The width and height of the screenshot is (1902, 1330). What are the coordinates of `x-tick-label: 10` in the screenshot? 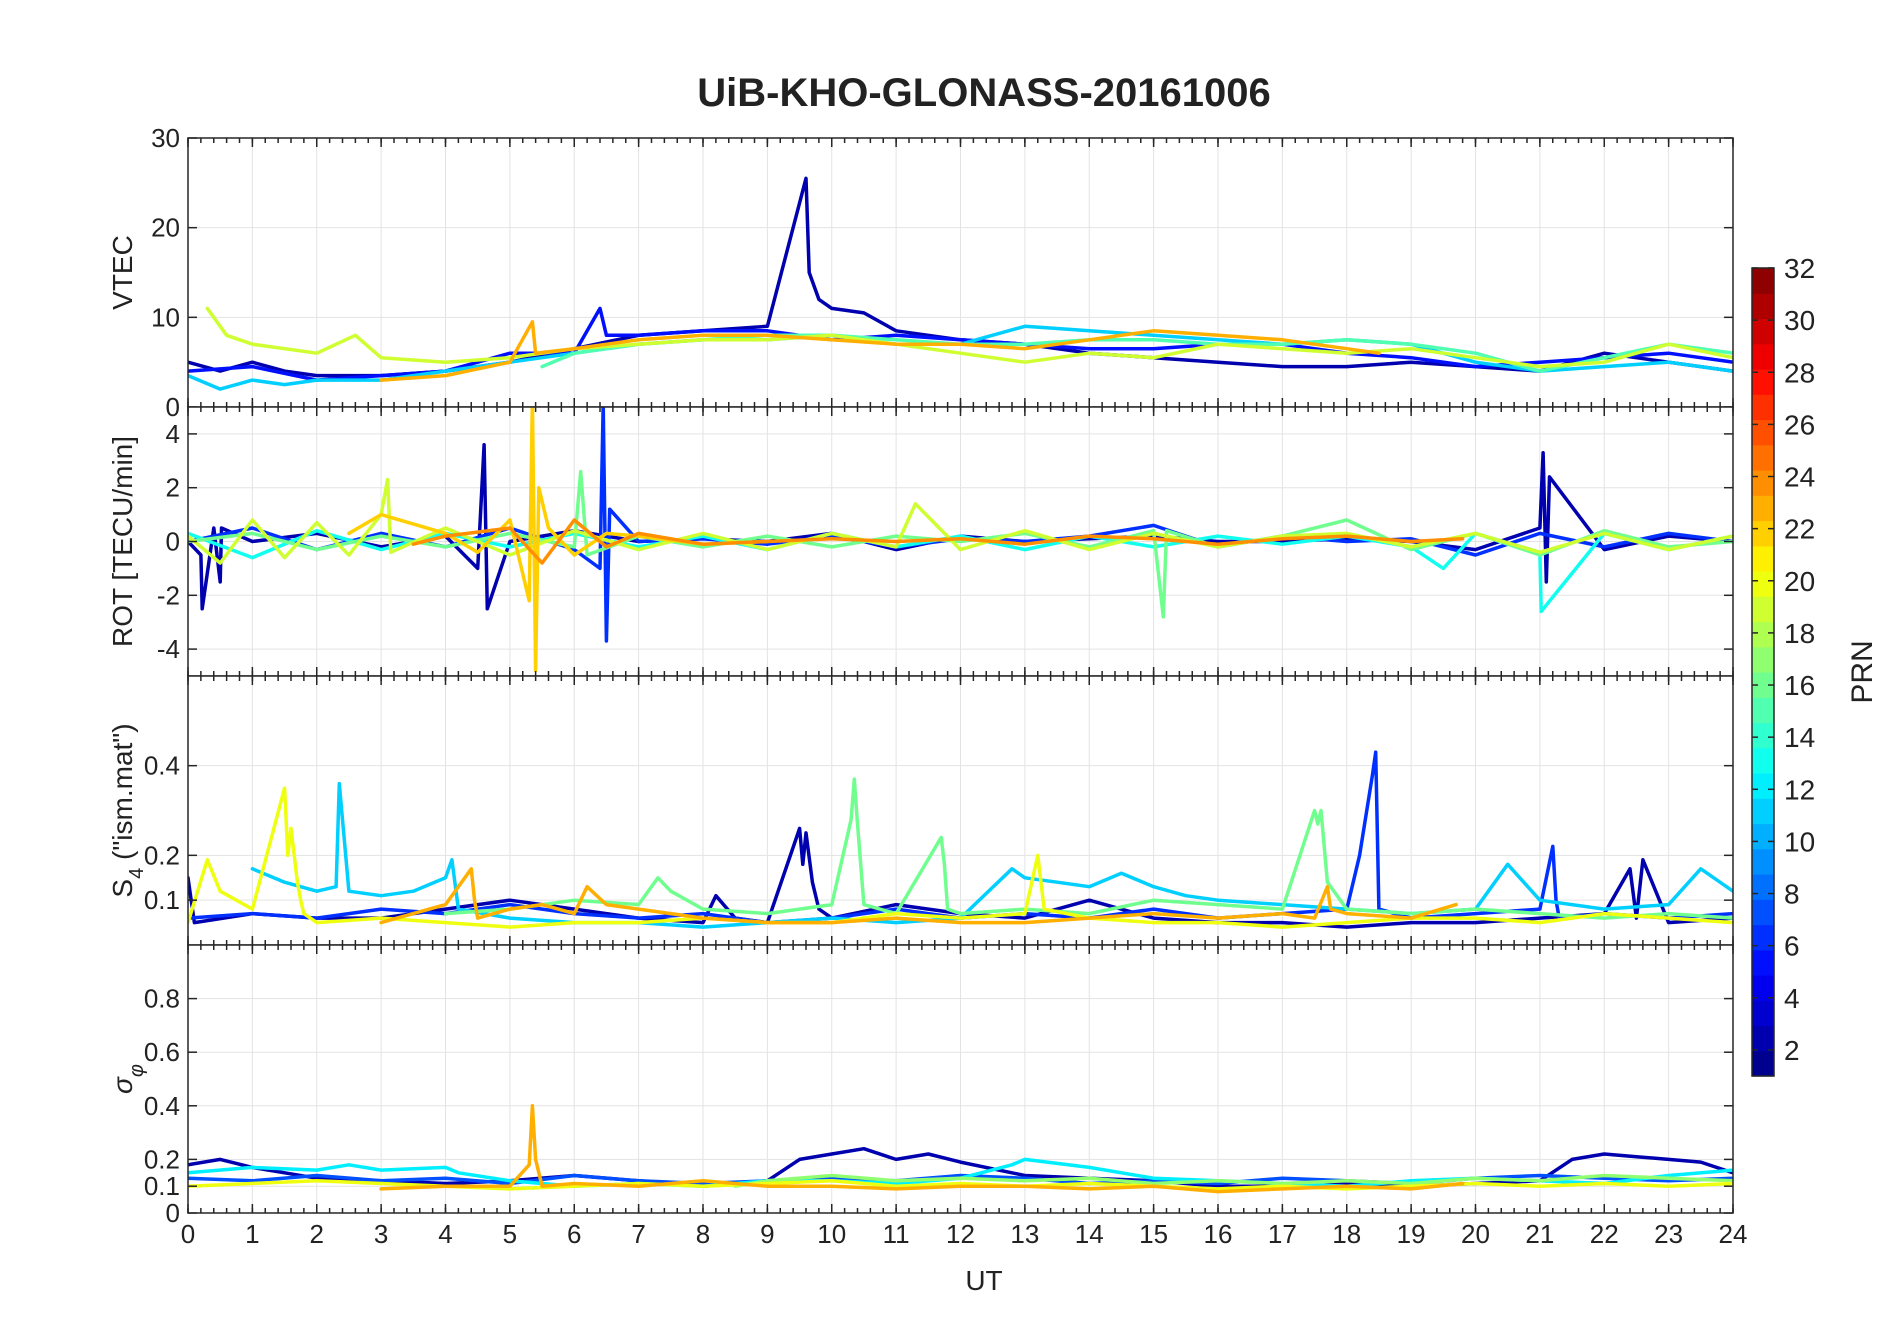 It's located at (831, 1234).